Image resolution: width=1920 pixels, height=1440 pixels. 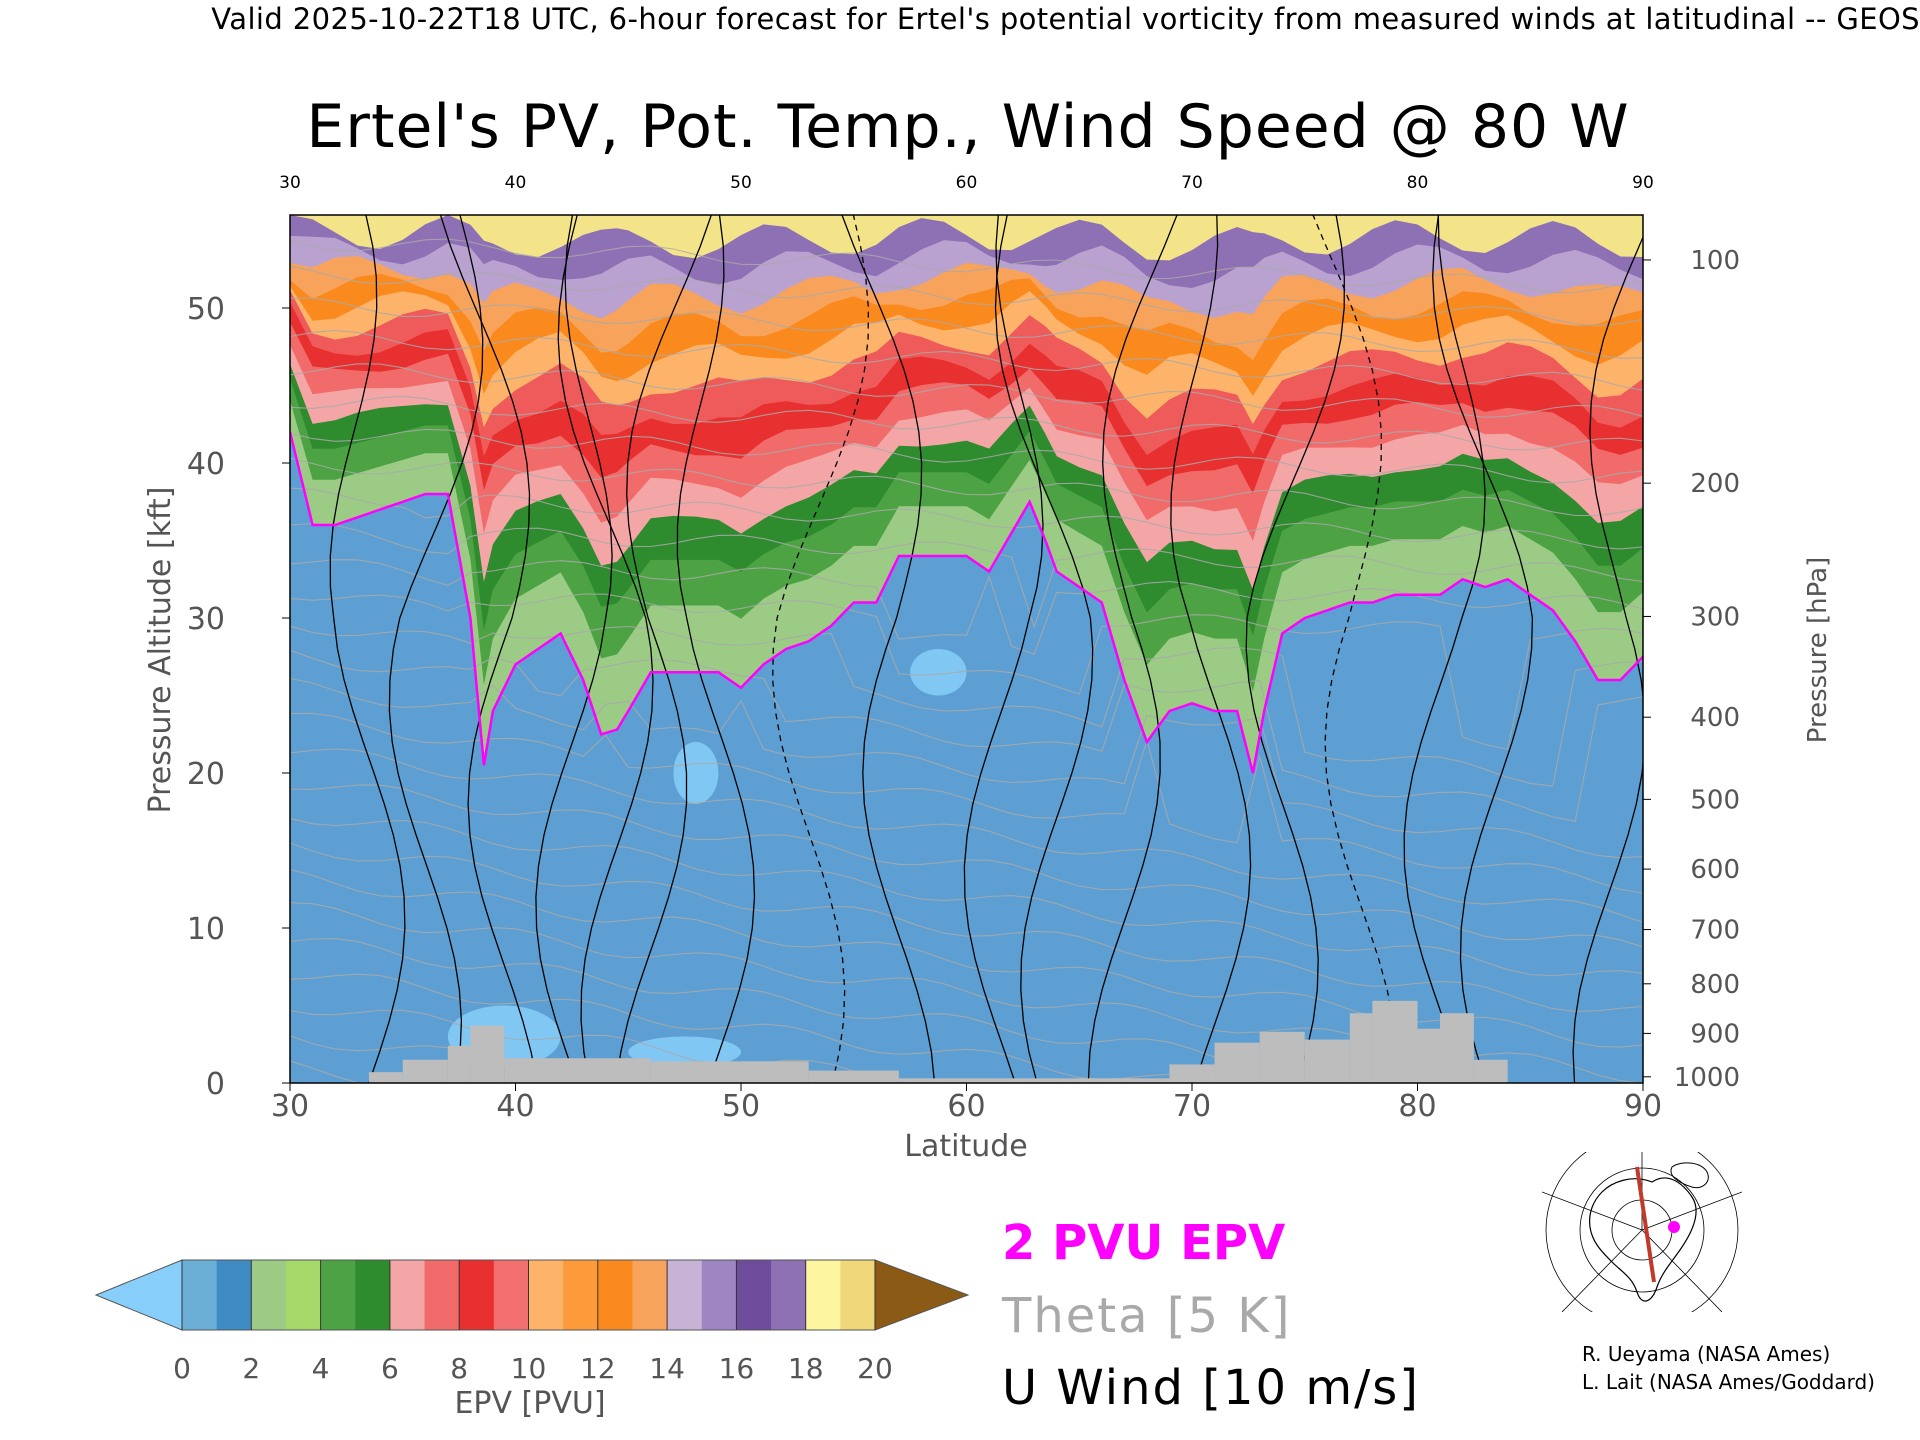 I want to click on pressure-tick-label: 200, so click(x=1715, y=484).